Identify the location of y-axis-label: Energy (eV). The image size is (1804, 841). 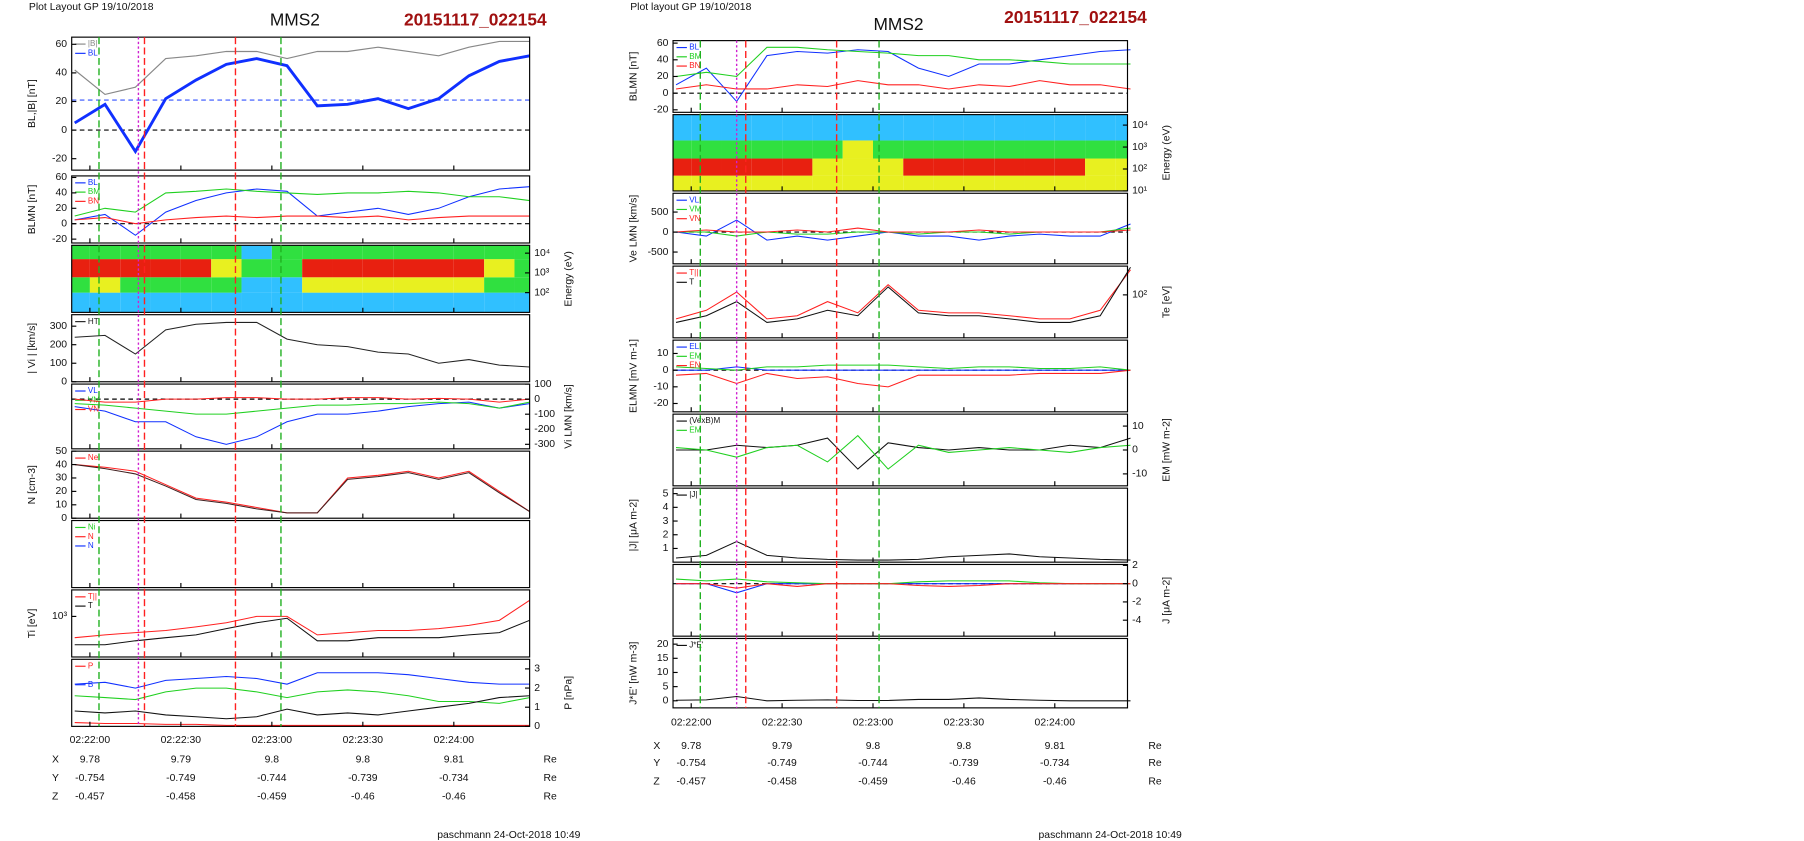
(569, 278).